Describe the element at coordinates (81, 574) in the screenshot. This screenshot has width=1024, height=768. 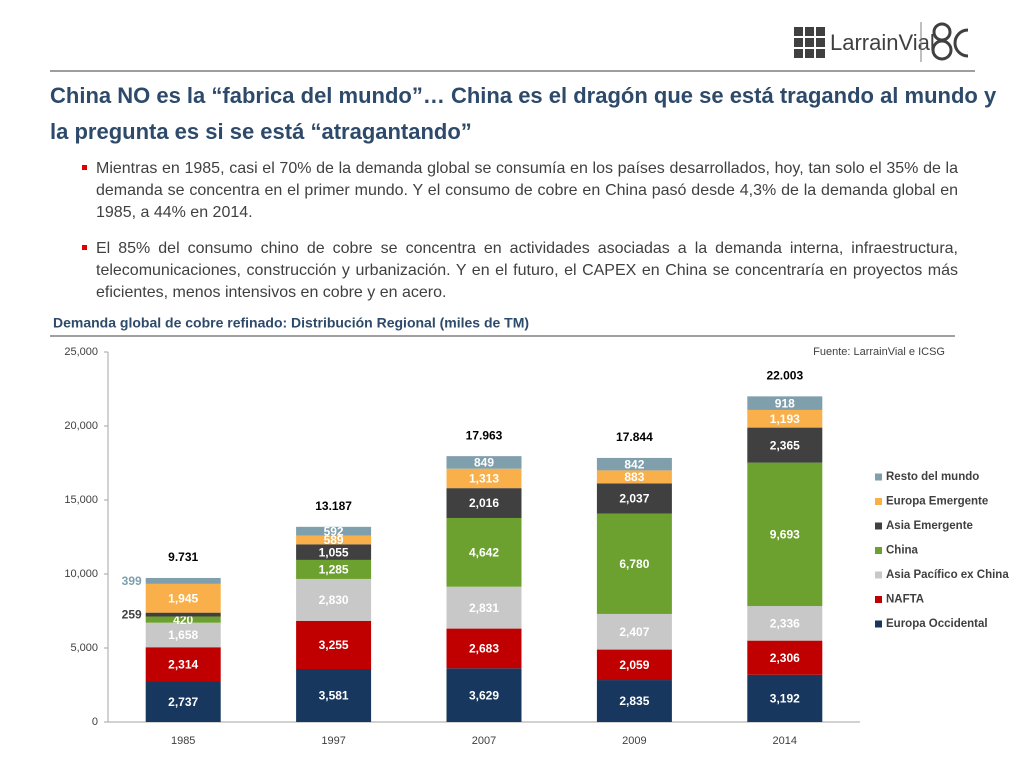
I see `y-tick-label: 10,000` at that location.